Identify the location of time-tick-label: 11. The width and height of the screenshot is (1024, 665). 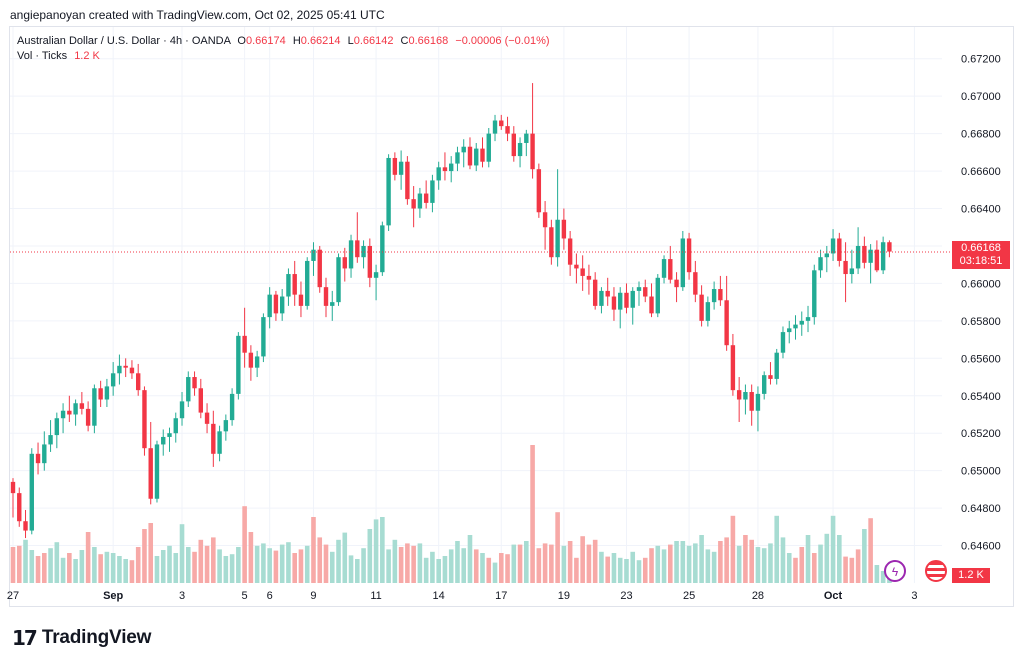
(375, 596).